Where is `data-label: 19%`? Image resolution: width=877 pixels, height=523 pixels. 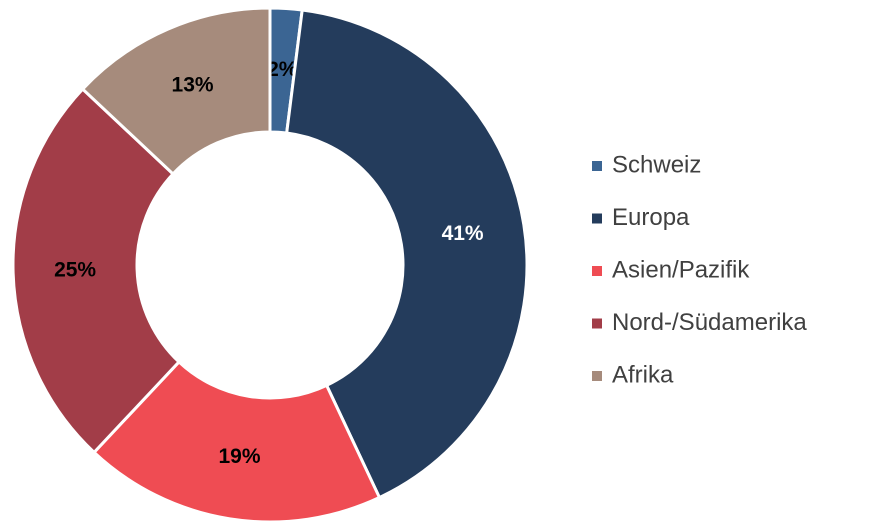 data-label: 19% is located at coordinates (239, 456).